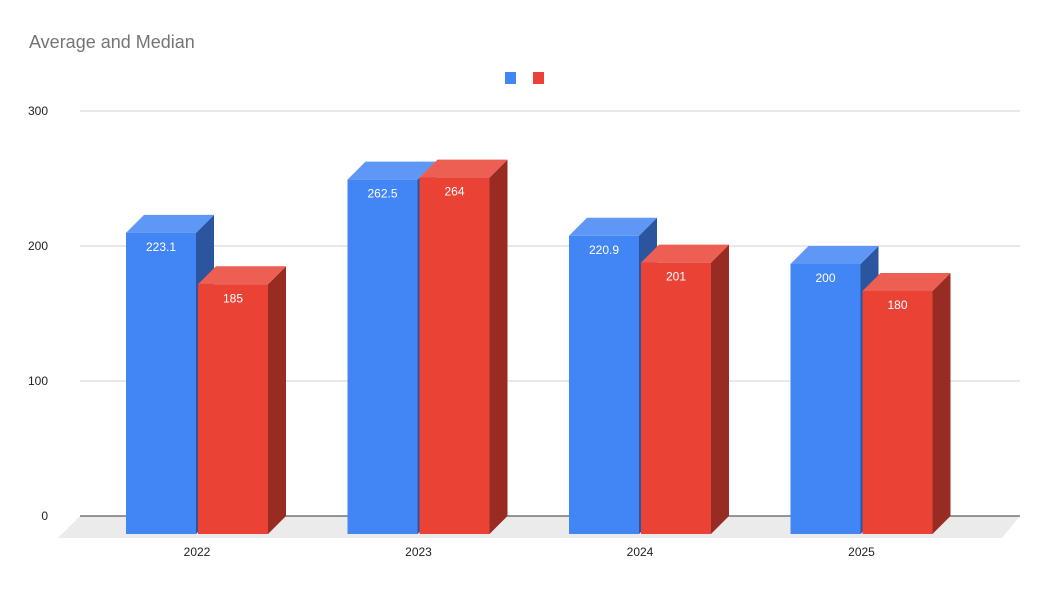 The height and width of the screenshot is (589, 1050). Describe the element at coordinates (676, 277) in the screenshot. I see `data-label: 201` at that location.